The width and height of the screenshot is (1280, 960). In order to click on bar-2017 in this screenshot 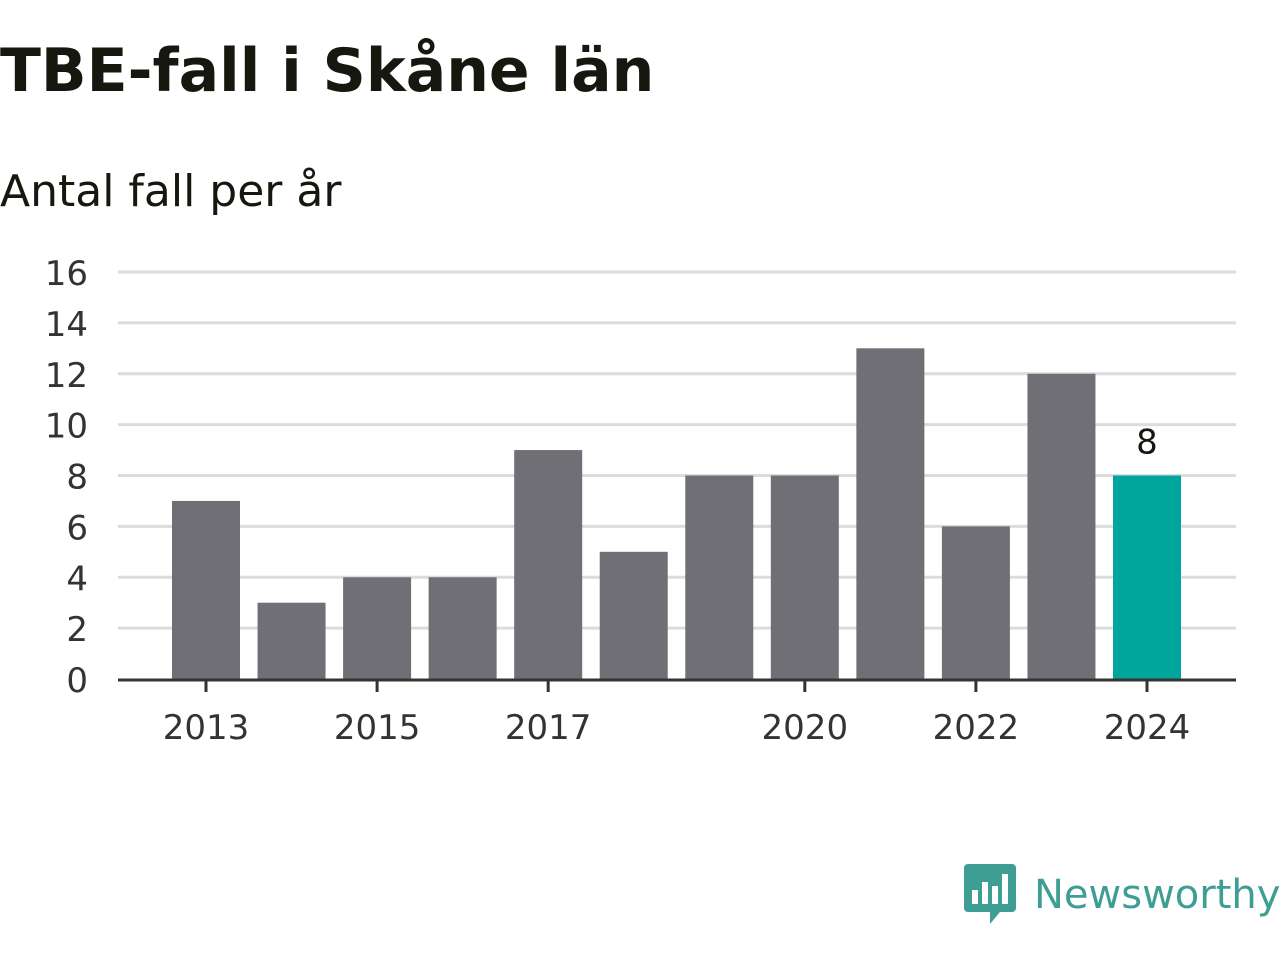, I will do `click(548, 564)`.